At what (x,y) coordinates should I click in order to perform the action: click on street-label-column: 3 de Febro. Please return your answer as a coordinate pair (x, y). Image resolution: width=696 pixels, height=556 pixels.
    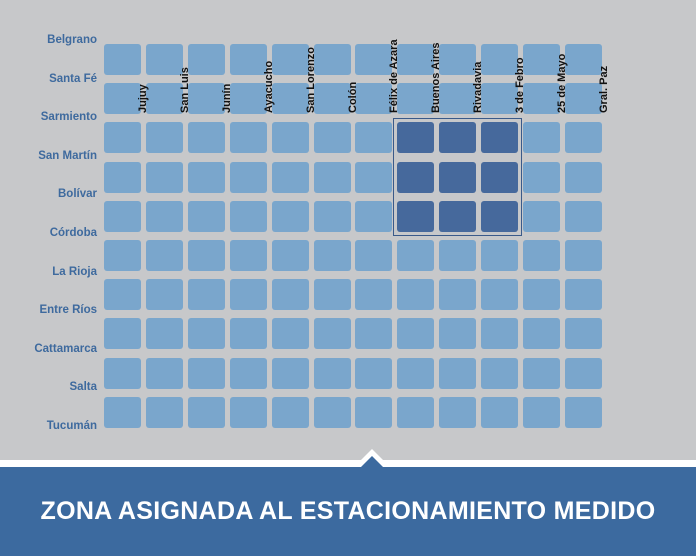
    Looking at the image, I should click on (520, 85).